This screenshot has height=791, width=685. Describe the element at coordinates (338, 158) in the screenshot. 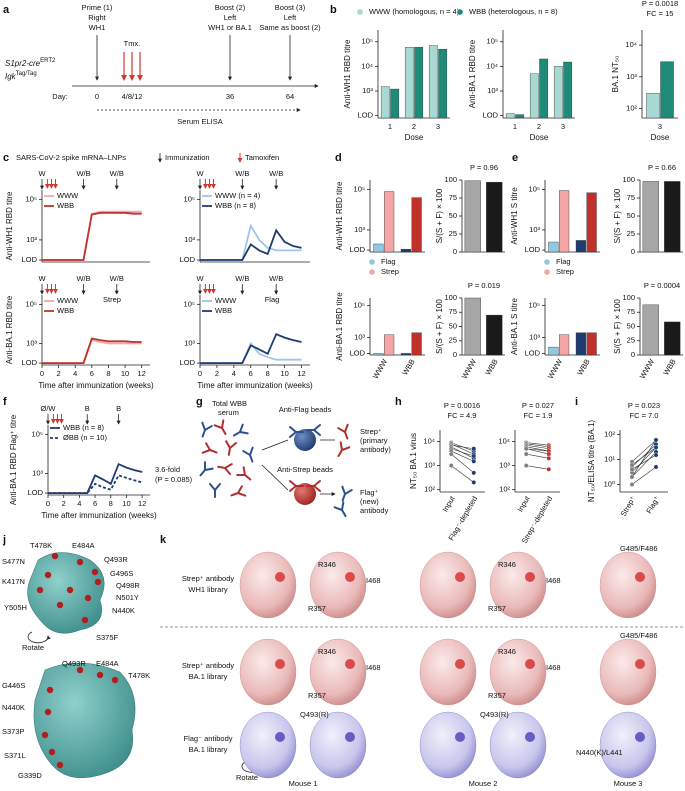

I see `panel-letter: d` at that location.